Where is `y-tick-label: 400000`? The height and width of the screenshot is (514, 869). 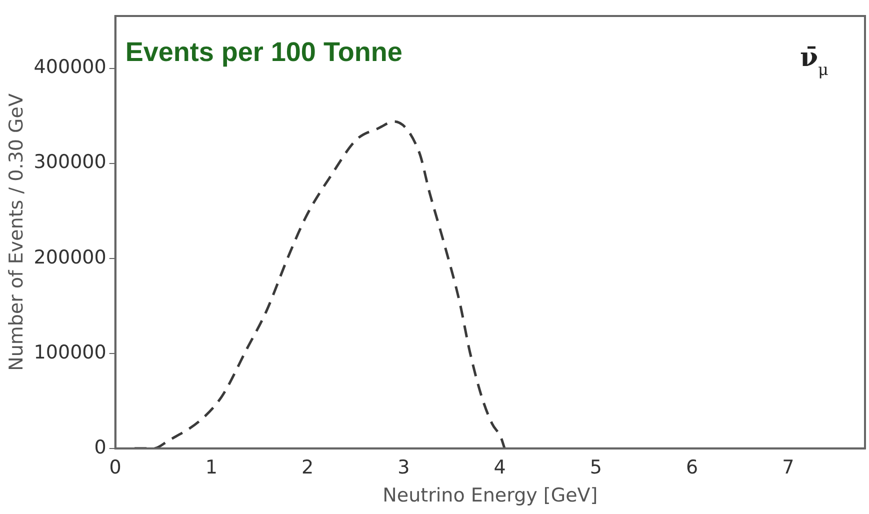
y-tick-label: 400000 is located at coordinates (70, 67).